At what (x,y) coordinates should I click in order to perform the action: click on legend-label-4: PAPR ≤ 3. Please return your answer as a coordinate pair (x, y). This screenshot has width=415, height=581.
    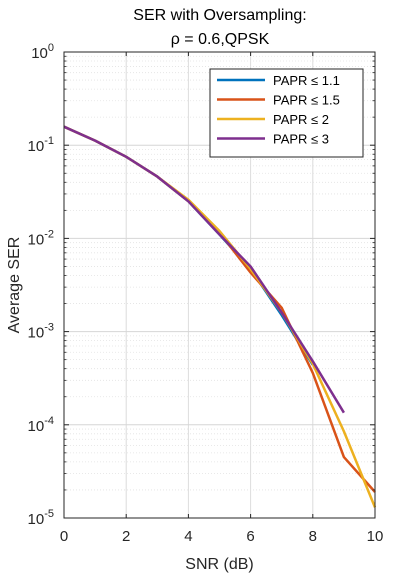
    Looking at the image, I should click on (301, 139).